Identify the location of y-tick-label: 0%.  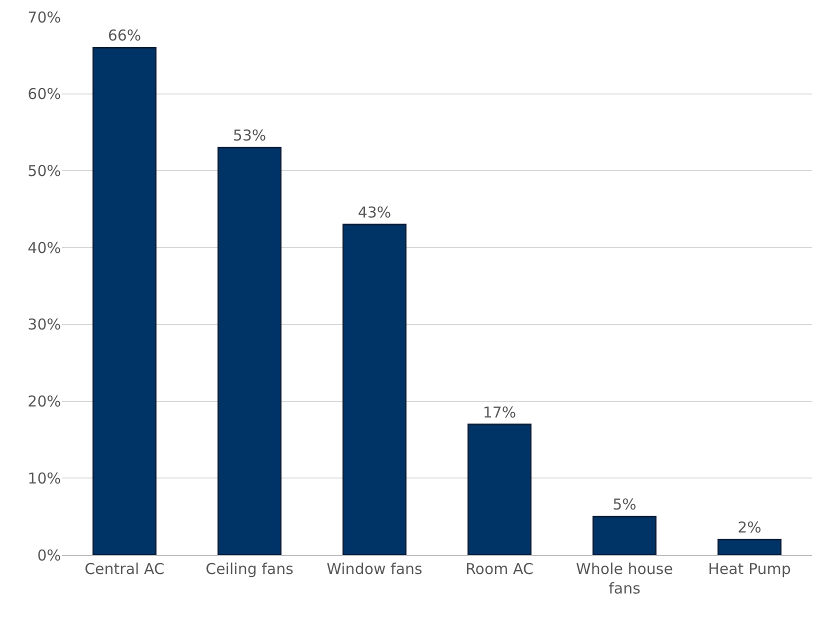
(49, 555).